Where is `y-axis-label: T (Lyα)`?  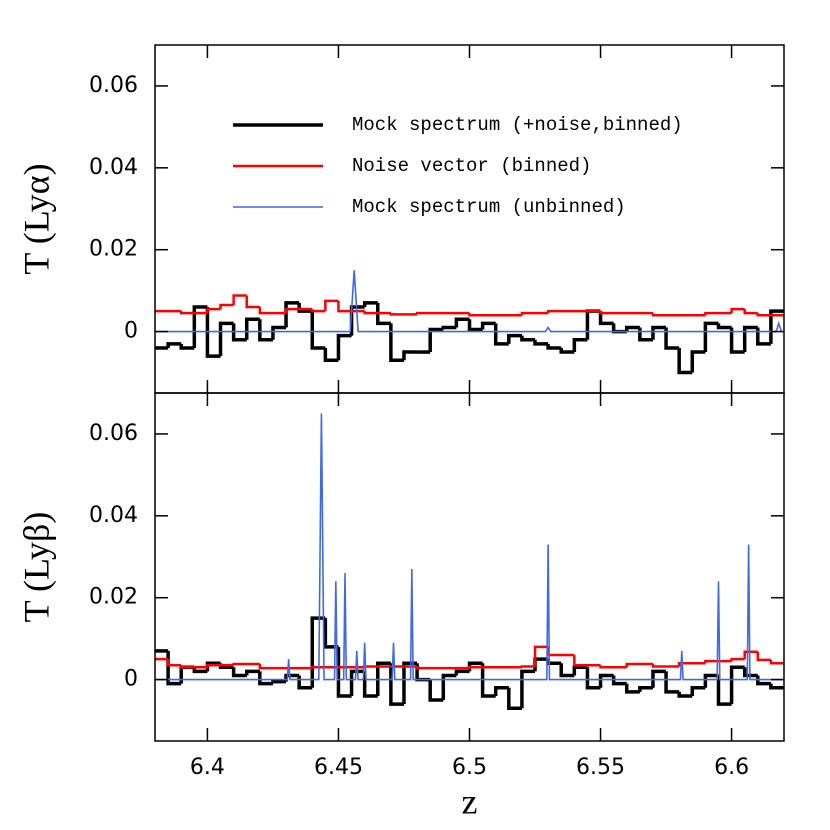
y-axis-label: T (Lyα) is located at coordinates (36, 218).